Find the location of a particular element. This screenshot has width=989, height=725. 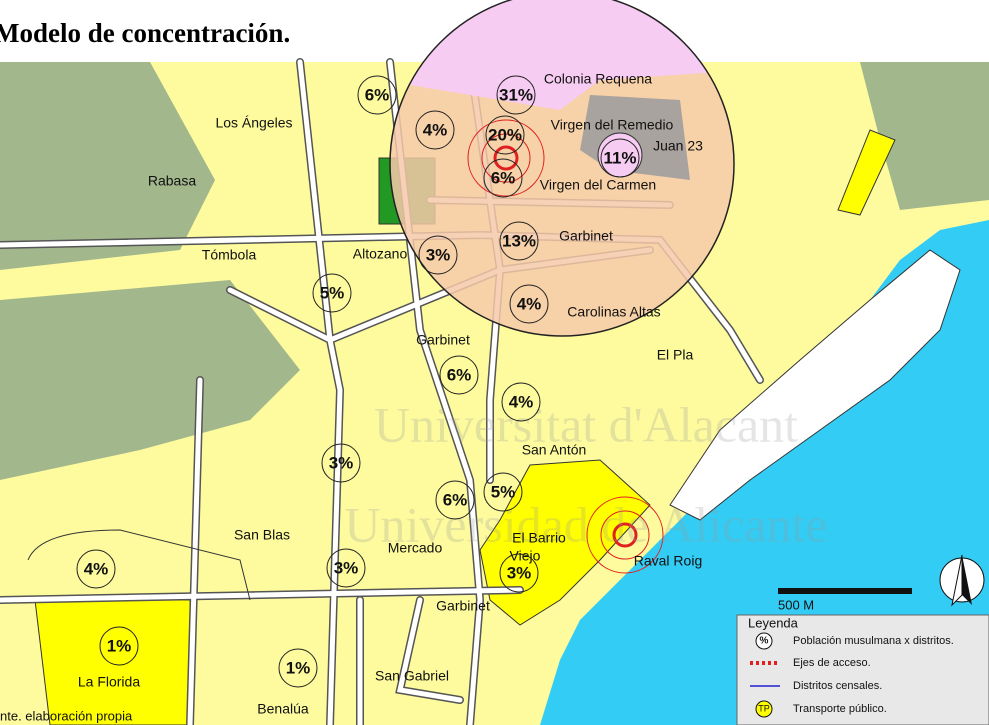

legend-icon: TP is located at coordinates (764, 708).